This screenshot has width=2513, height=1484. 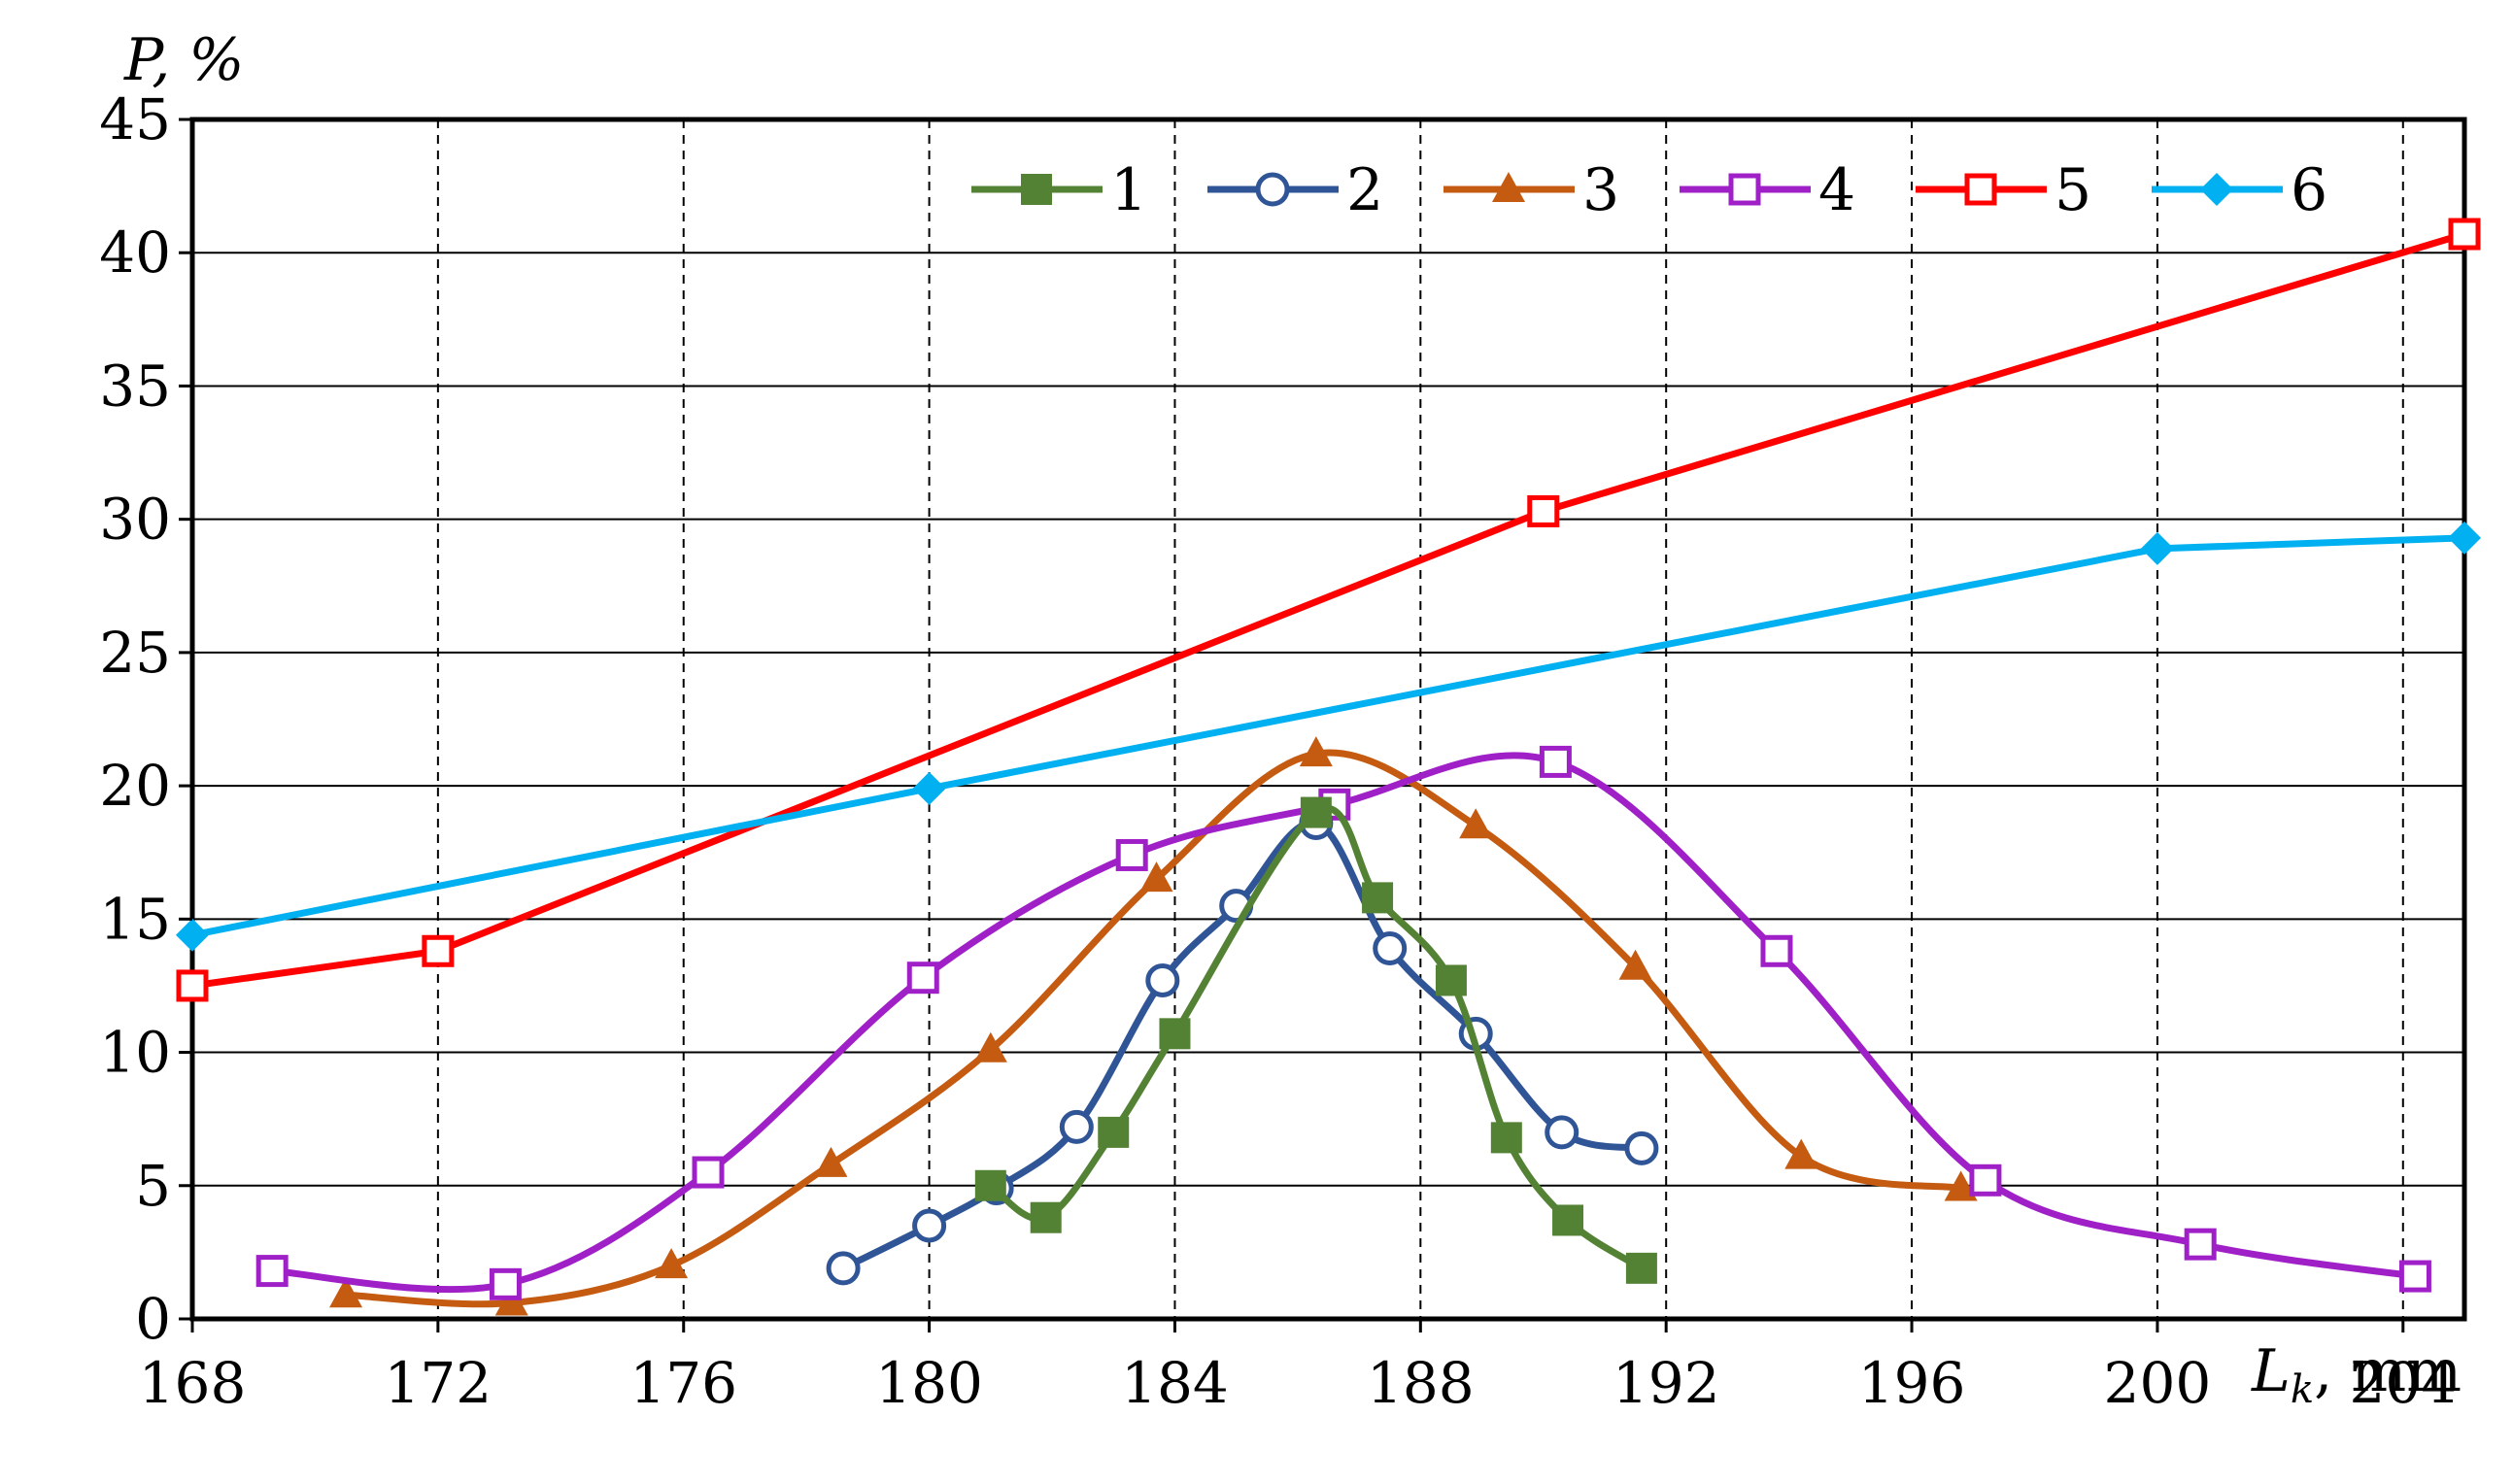 I want to click on legend-item-1: 1, so click(x=1059, y=190).